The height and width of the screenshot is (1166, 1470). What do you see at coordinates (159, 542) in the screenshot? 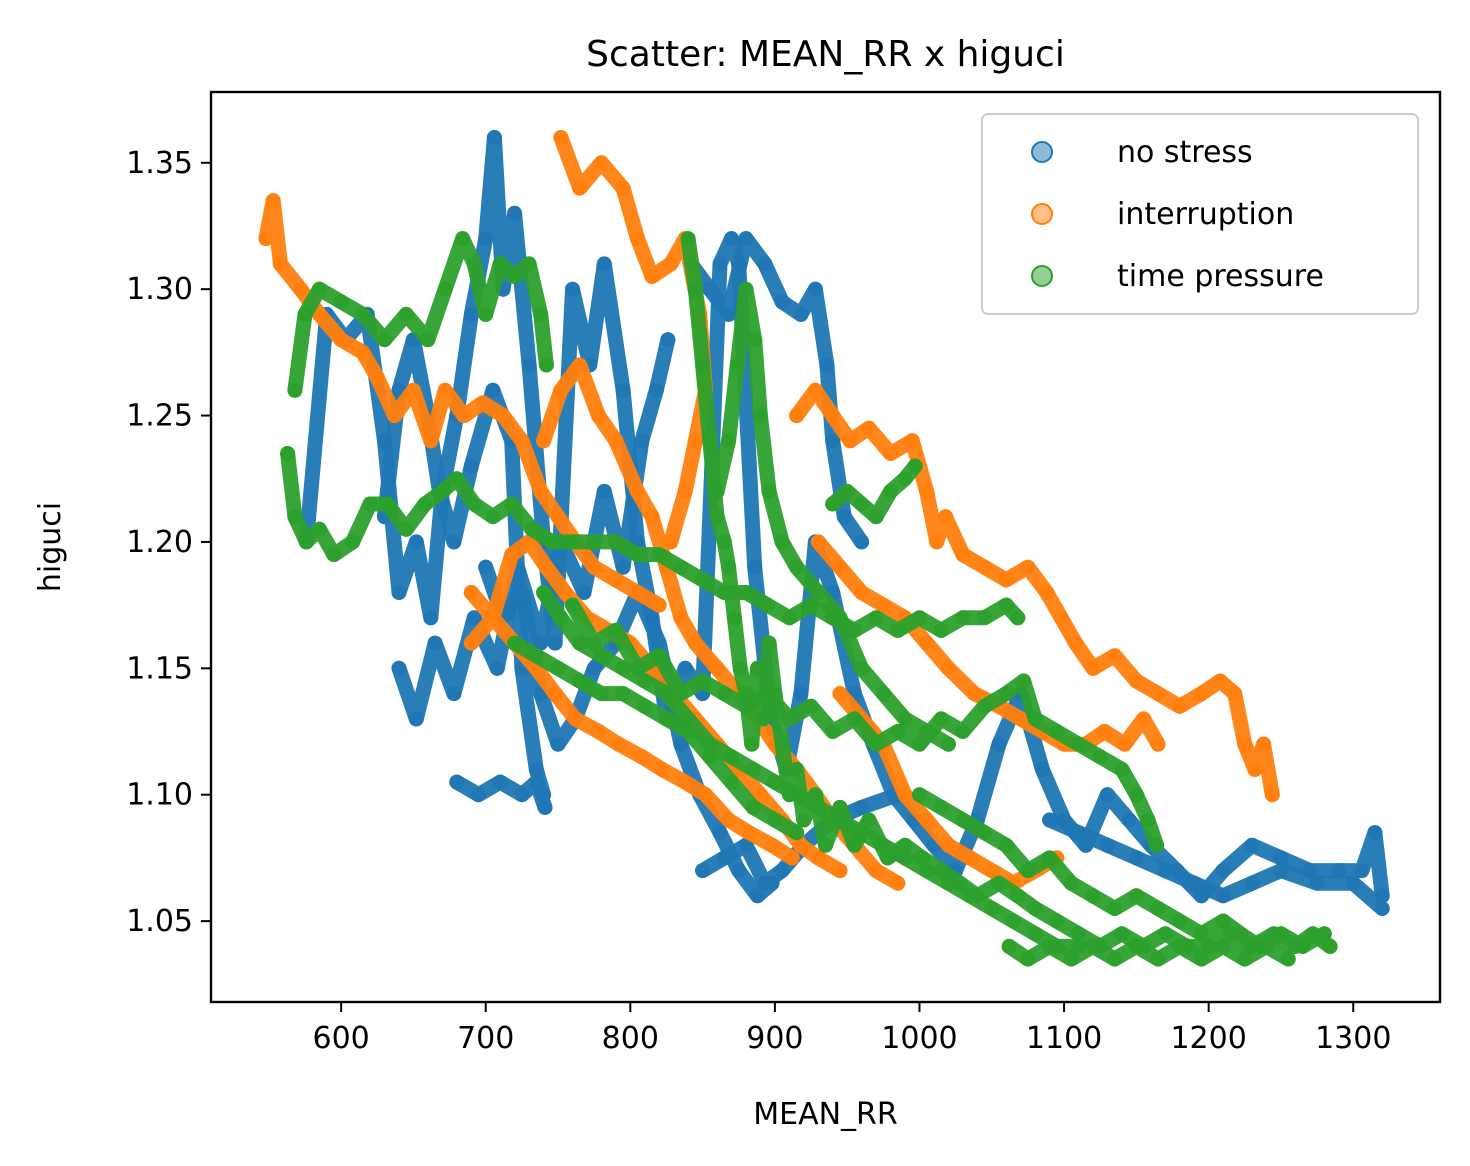
I see `y-tick-label: 1.20` at bounding box center [159, 542].